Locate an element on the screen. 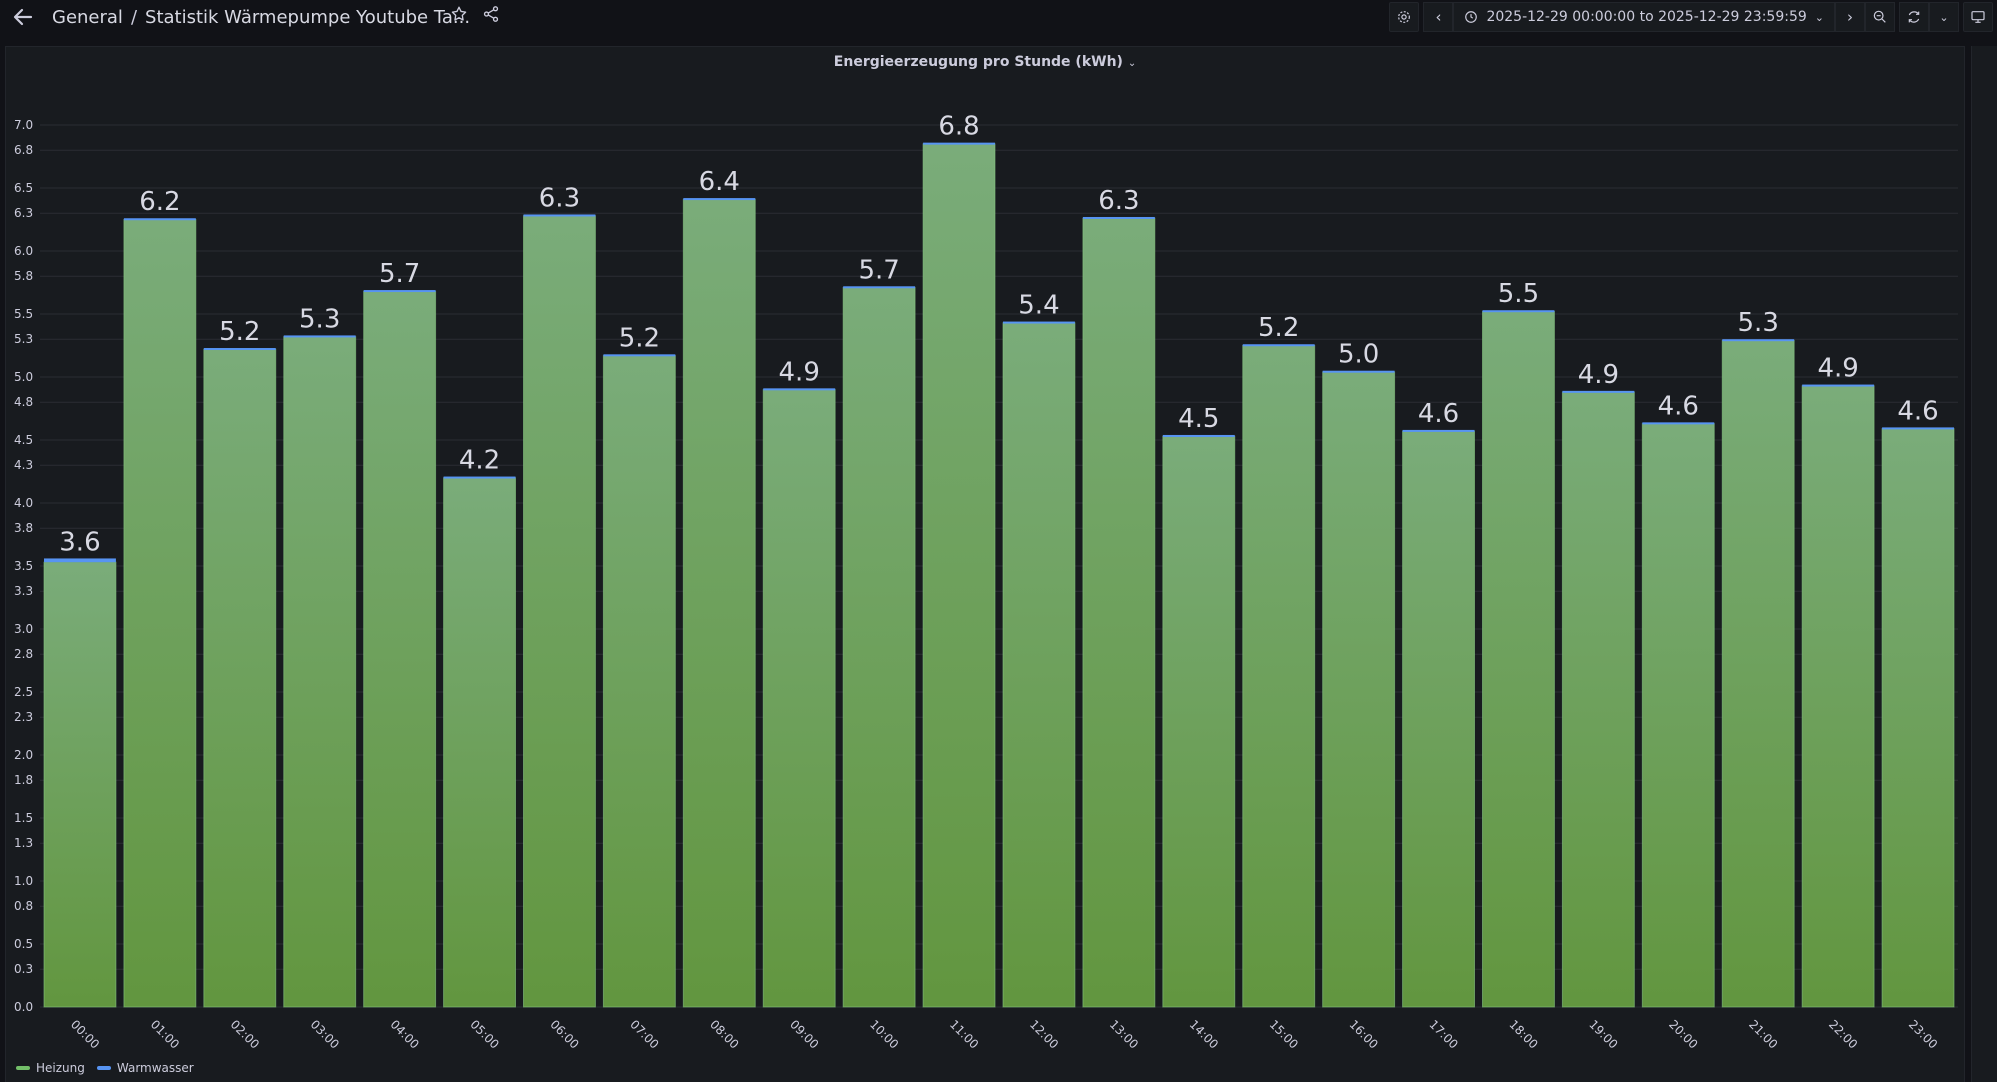  refresh-group: ⌄ is located at coordinates (1929, 17).